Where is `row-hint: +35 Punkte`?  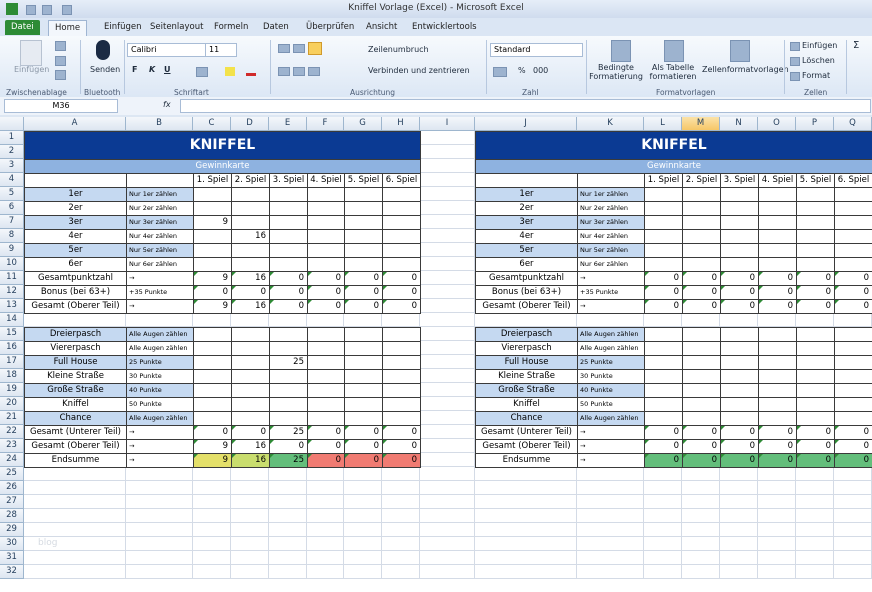
row-hint: +35 Punkte is located at coordinates (611, 292).